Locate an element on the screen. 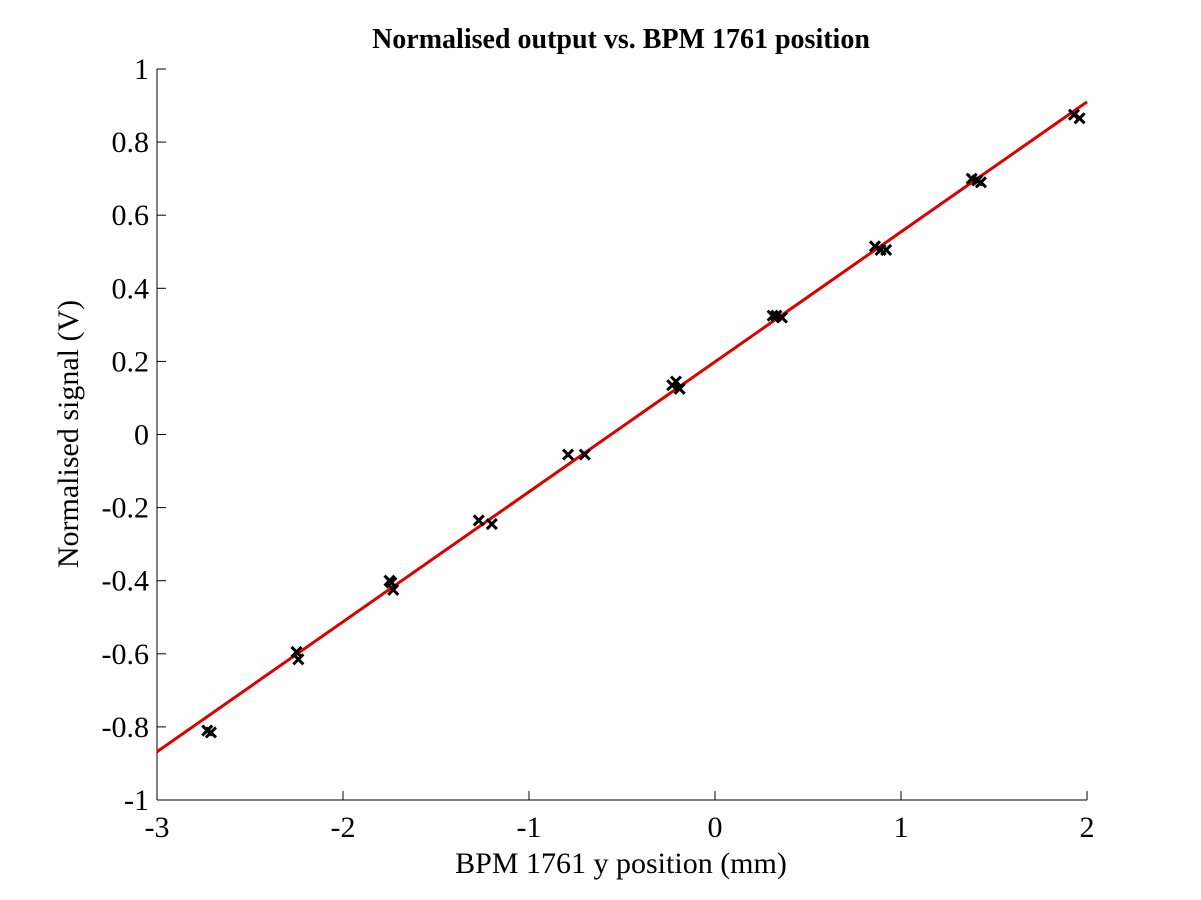  y-tick-label: 0.6 is located at coordinates (131, 215).